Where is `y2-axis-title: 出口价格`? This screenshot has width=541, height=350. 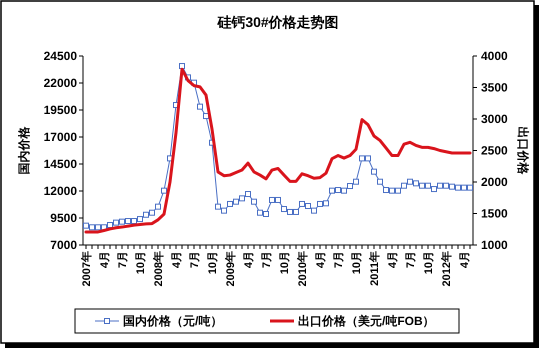 y2-axis-title: 出口价格 is located at coordinates (523, 151).